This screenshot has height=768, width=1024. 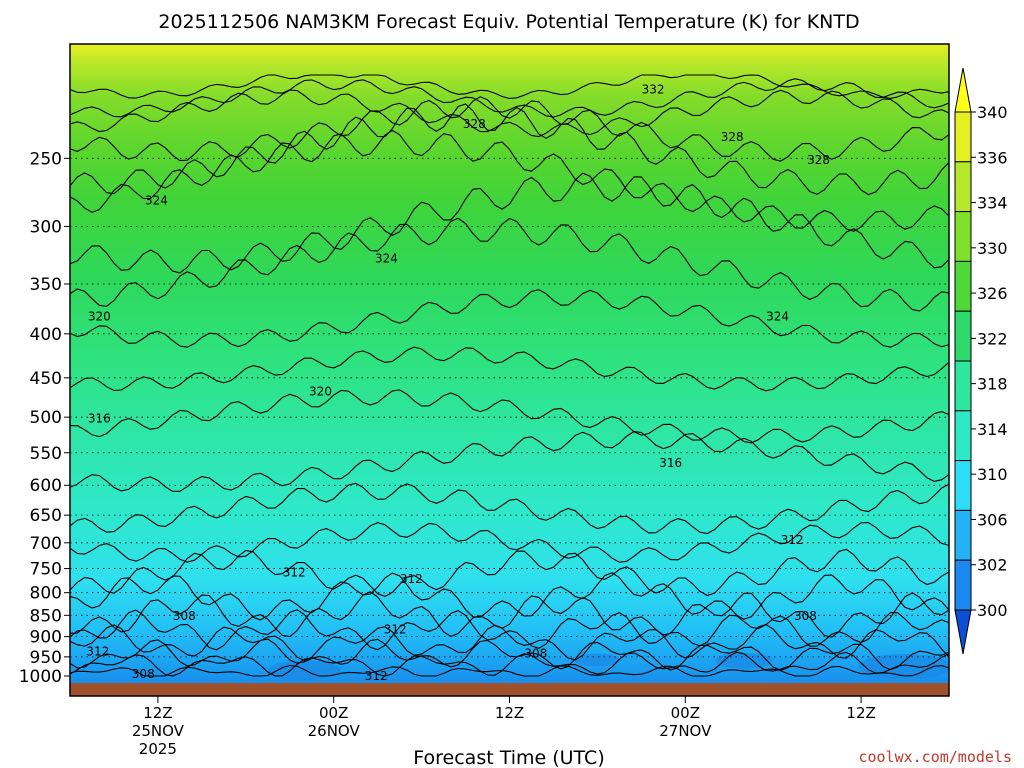 What do you see at coordinates (992, 474) in the screenshot?
I see `colorbar-label: 310` at bounding box center [992, 474].